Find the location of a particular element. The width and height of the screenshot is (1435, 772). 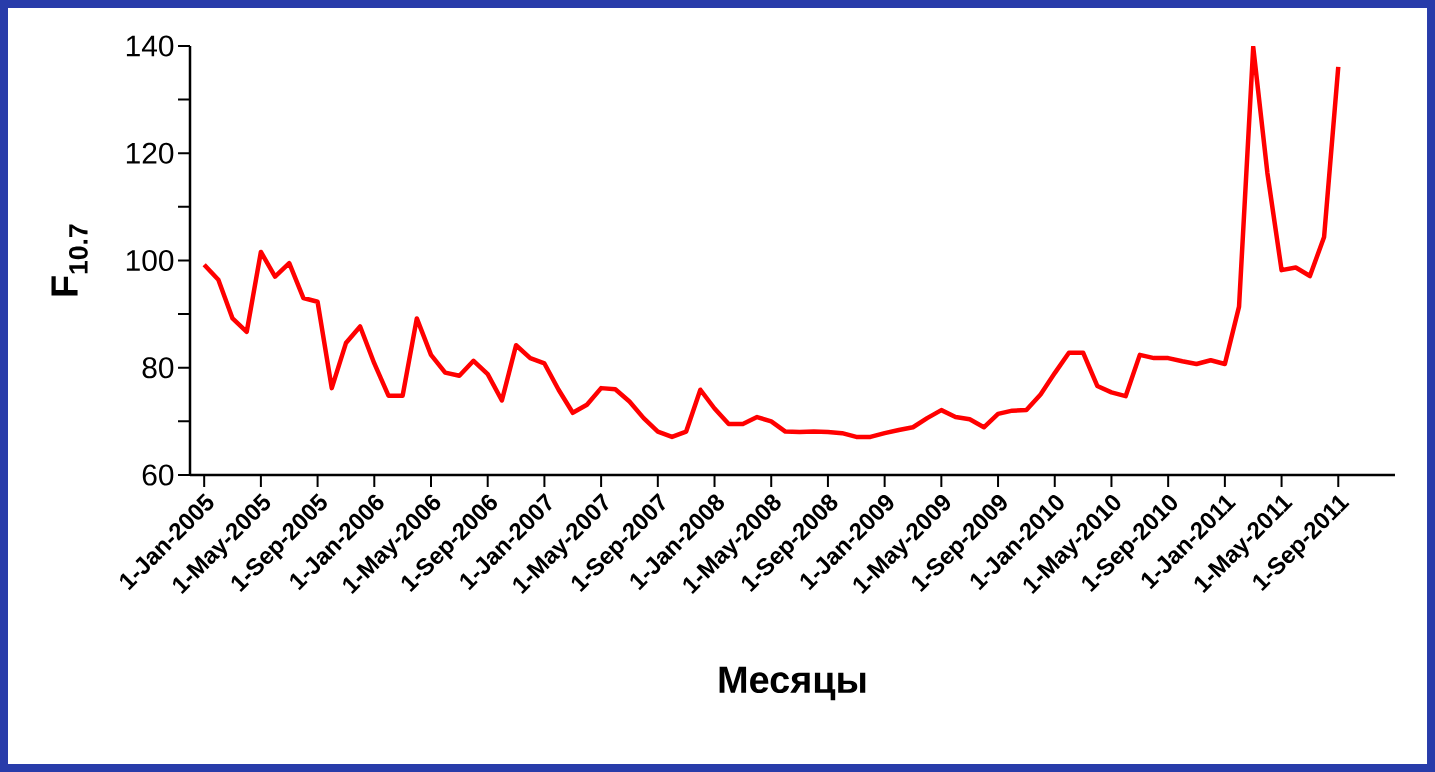

y-tick-label: 140 is located at coordinates (150, 46).